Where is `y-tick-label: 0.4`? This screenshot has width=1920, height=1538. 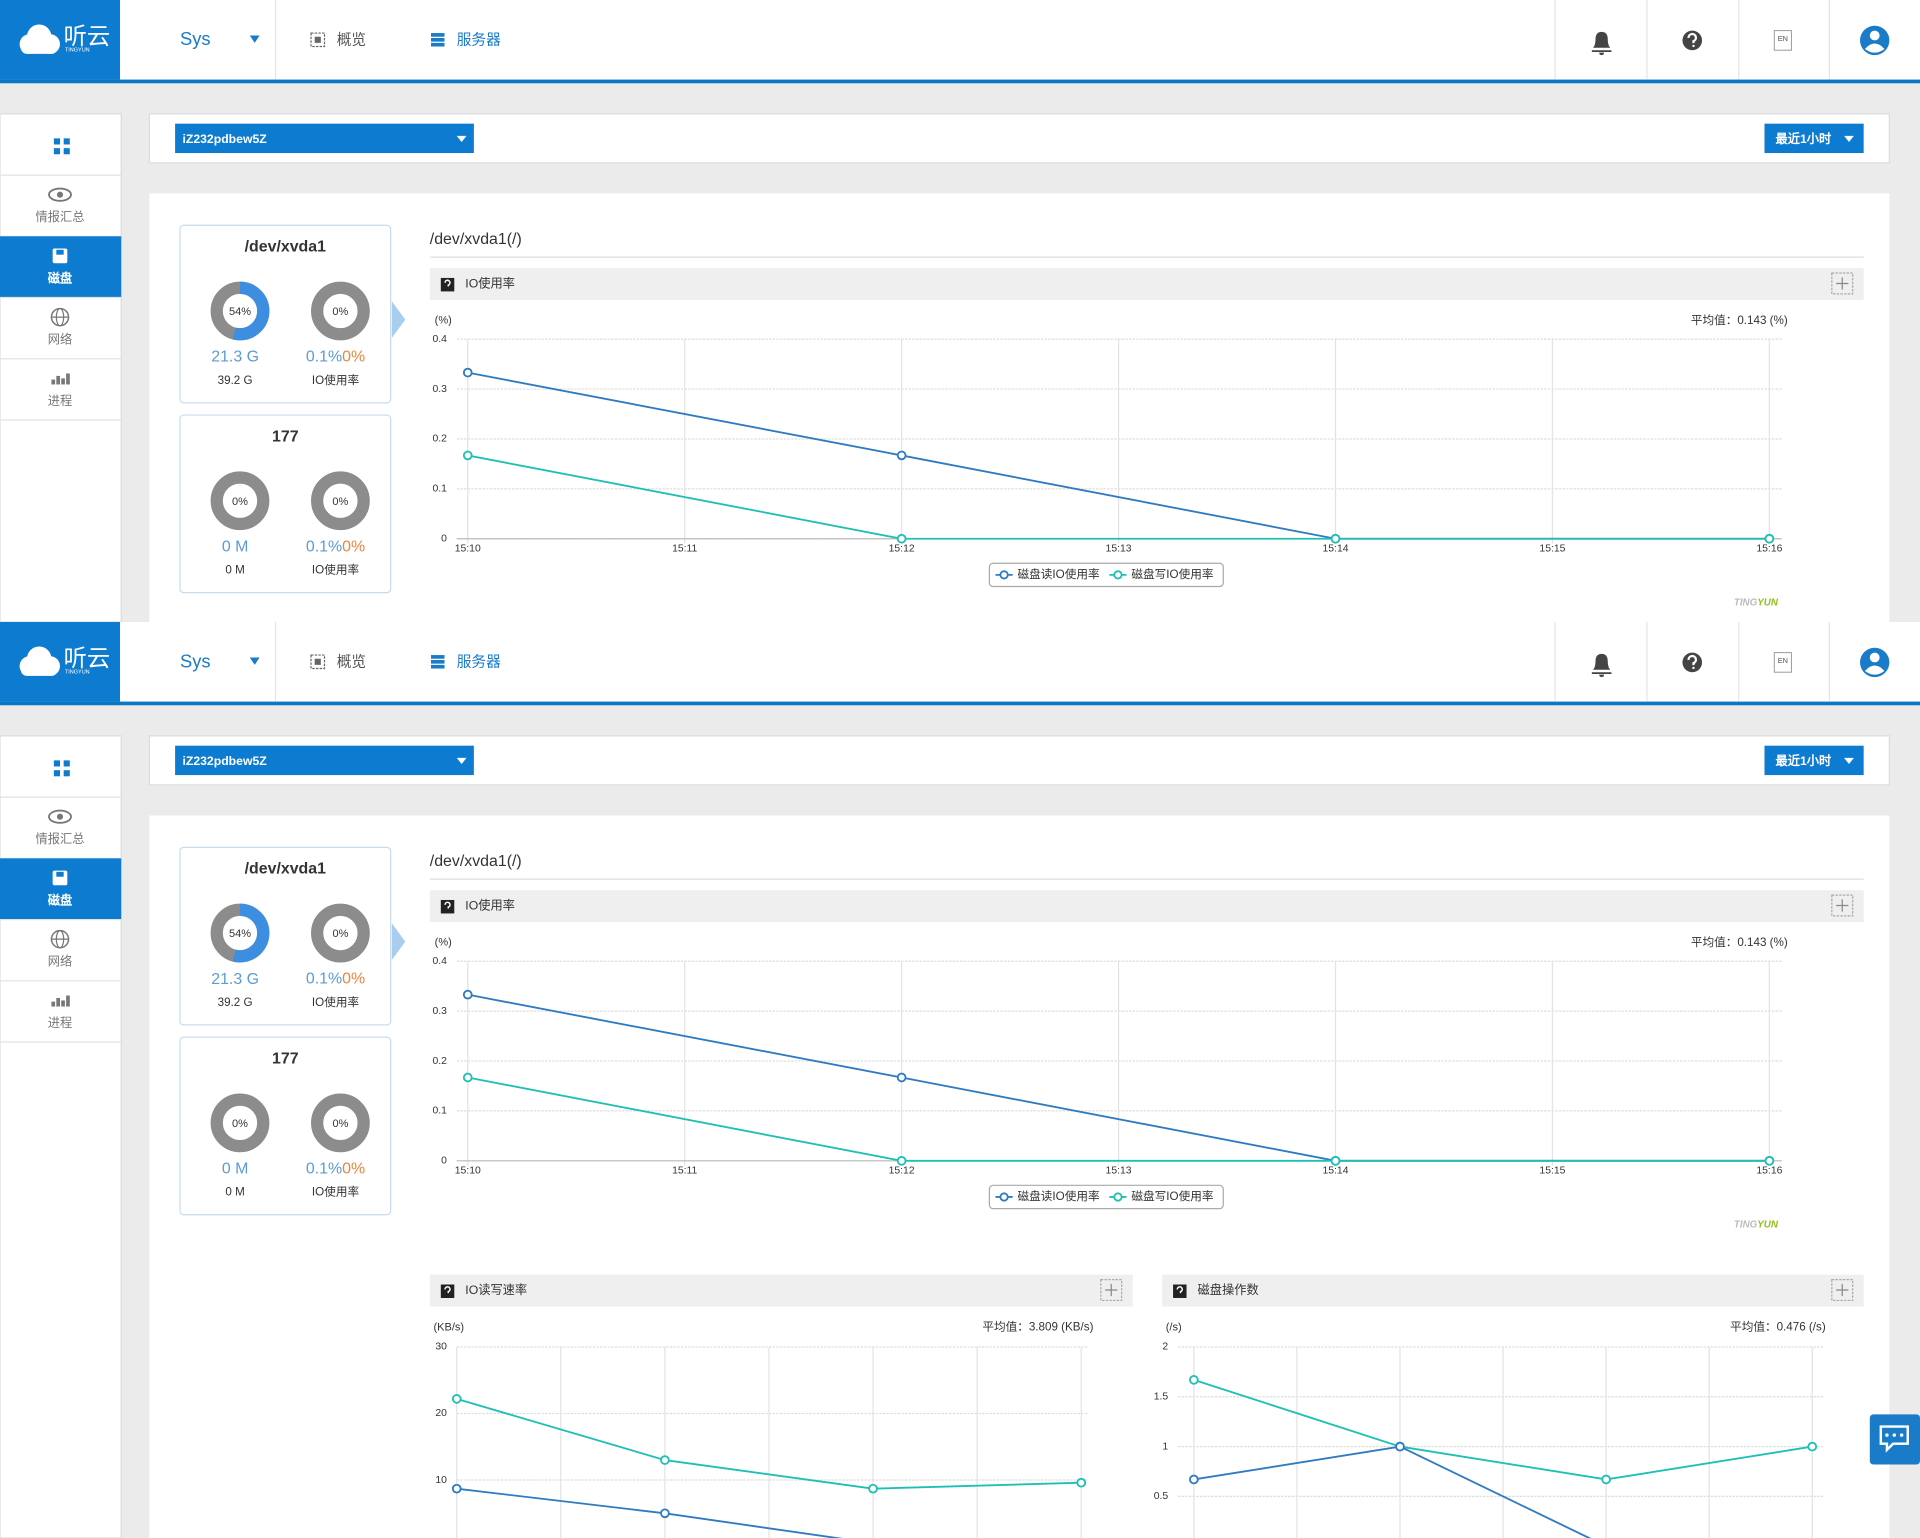
y-tick-label: 0.4 is located at coordinates (439, 339).